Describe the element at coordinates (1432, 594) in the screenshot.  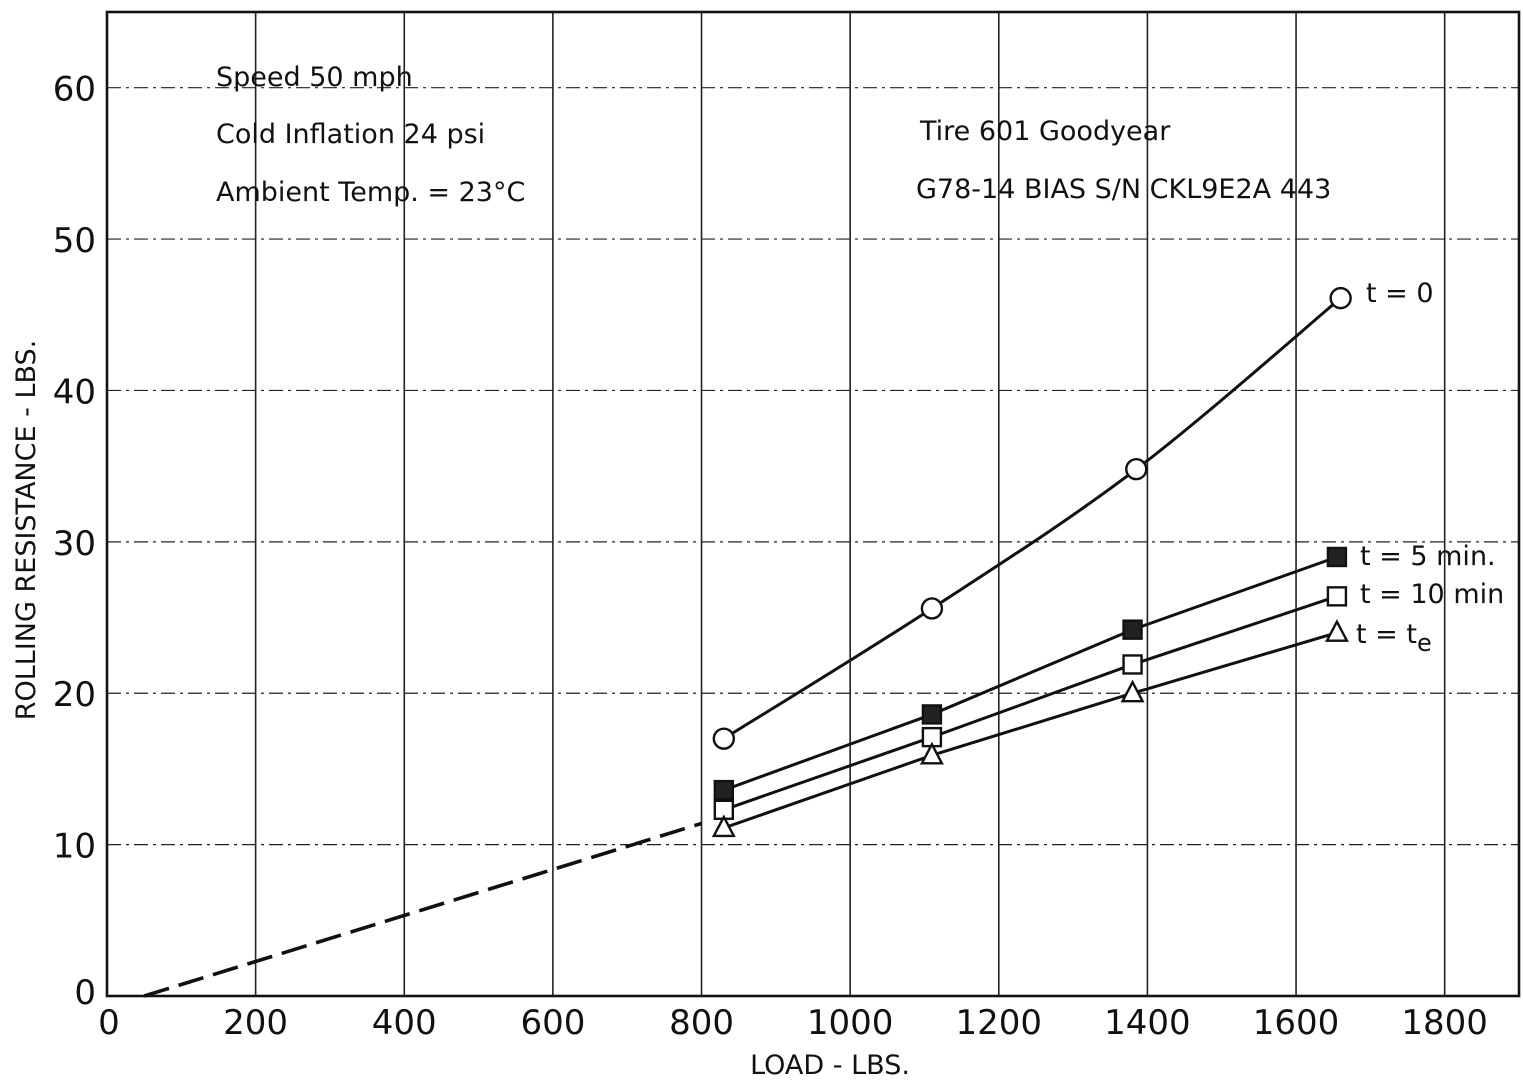
I see `series-label: t = 10 min` at that location.